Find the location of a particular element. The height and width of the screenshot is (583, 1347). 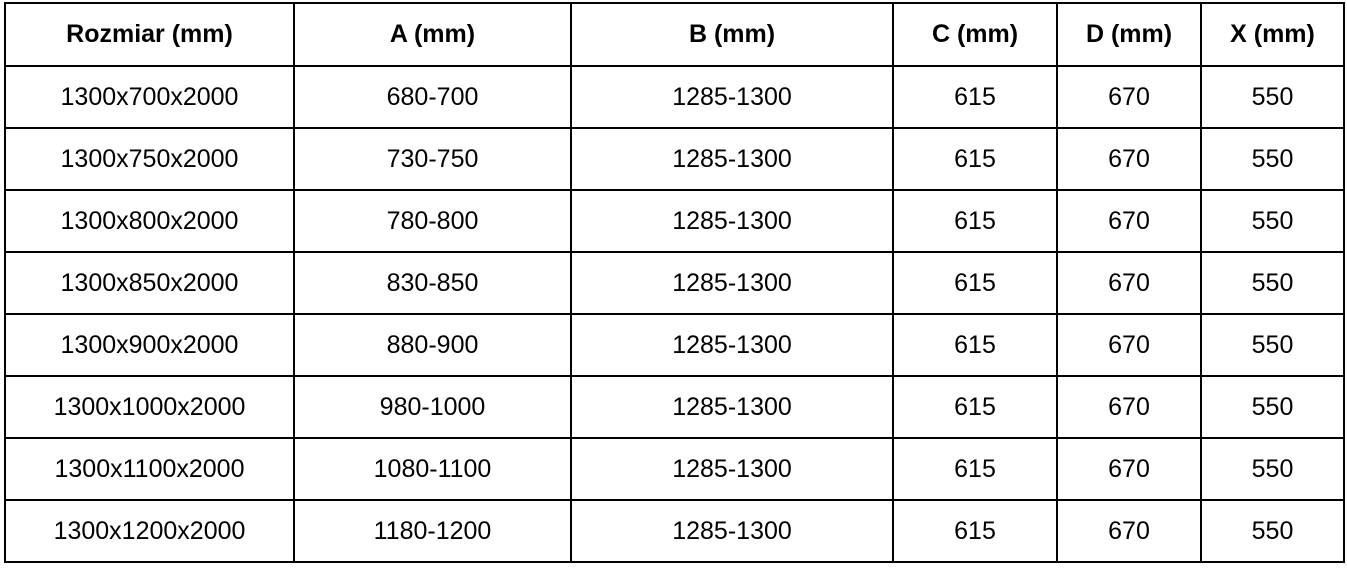

table-row: 1300x850x2000 830-850 1285-1300 615 670 550 is located at coordinates (674, 283).